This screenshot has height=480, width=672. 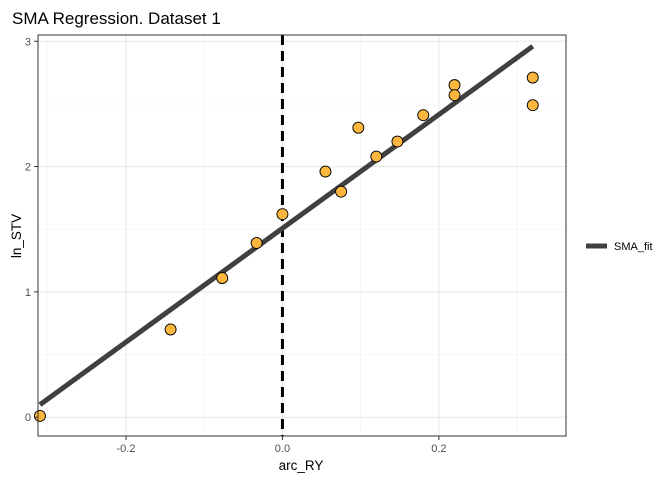 I want to click on y-tick-label: 1, so click(x=28, y=293).